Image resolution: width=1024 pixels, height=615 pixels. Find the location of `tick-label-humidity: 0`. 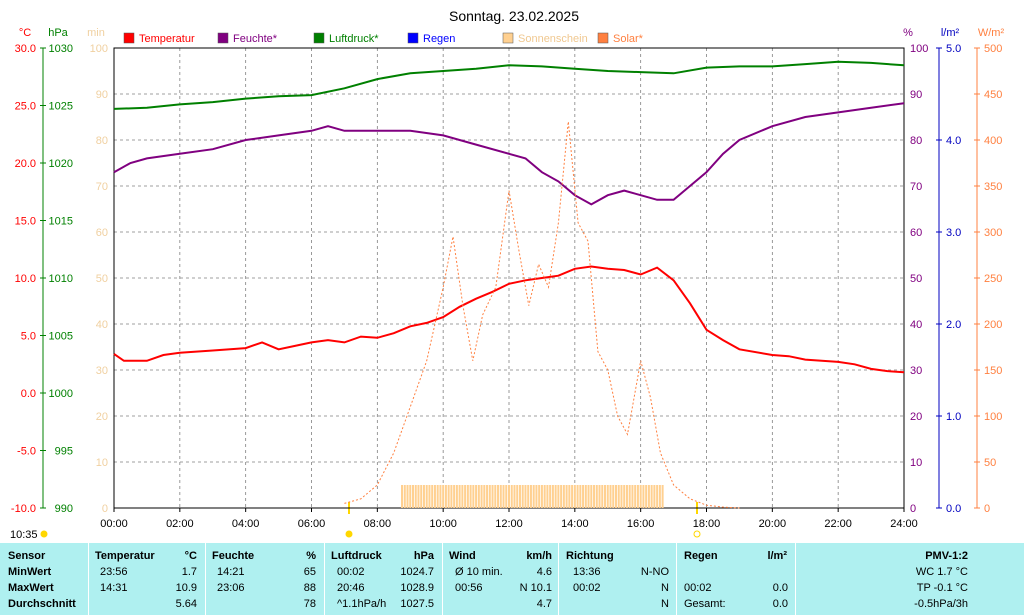

tick-label-humidity: 0 is located at coordinates (913, 509).